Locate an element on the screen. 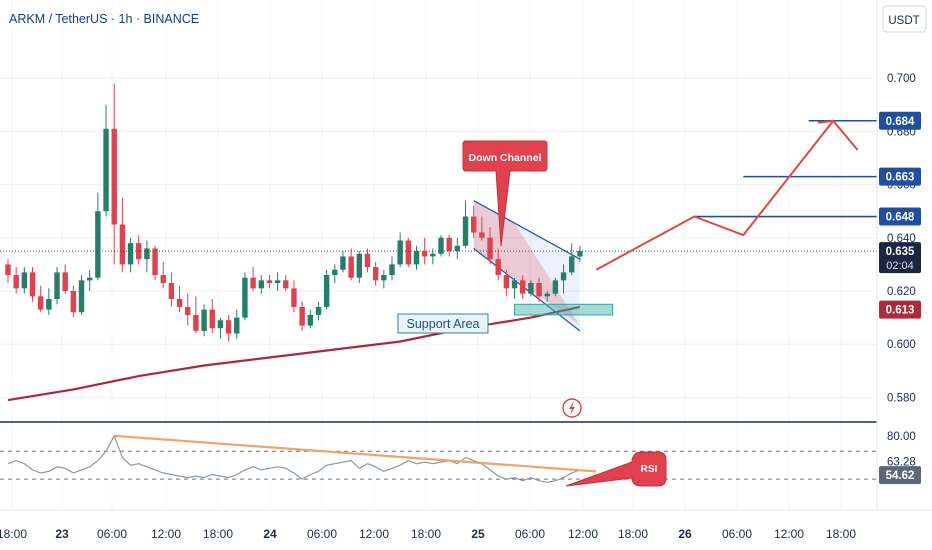 Image resolution: width=932 pixels, height=550 pixels. down-channel-drawing is located at coordinates (543, 265).